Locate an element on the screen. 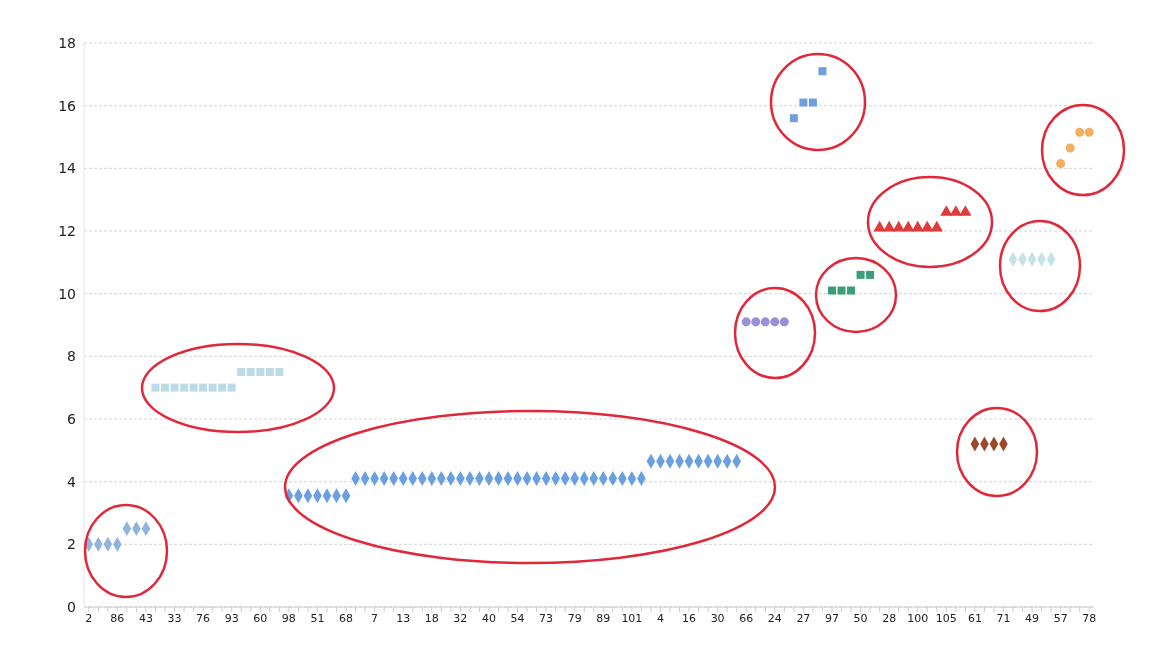 Image resolution: width=1161 pixels, height=667 pixels. x-tick-label: 60 is located at coordinates (260, 618).